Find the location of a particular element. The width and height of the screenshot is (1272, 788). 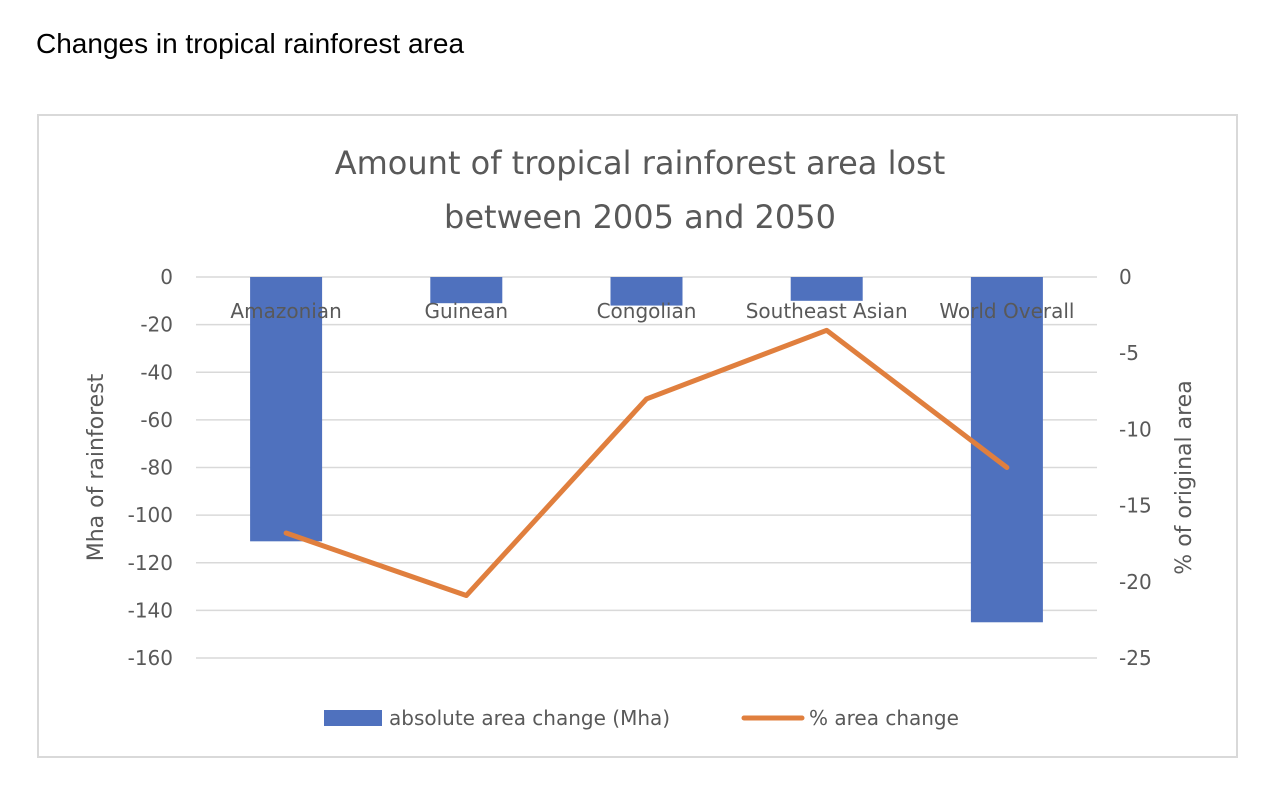

y-tick-label: -60 is located at coordinates (156, 420).